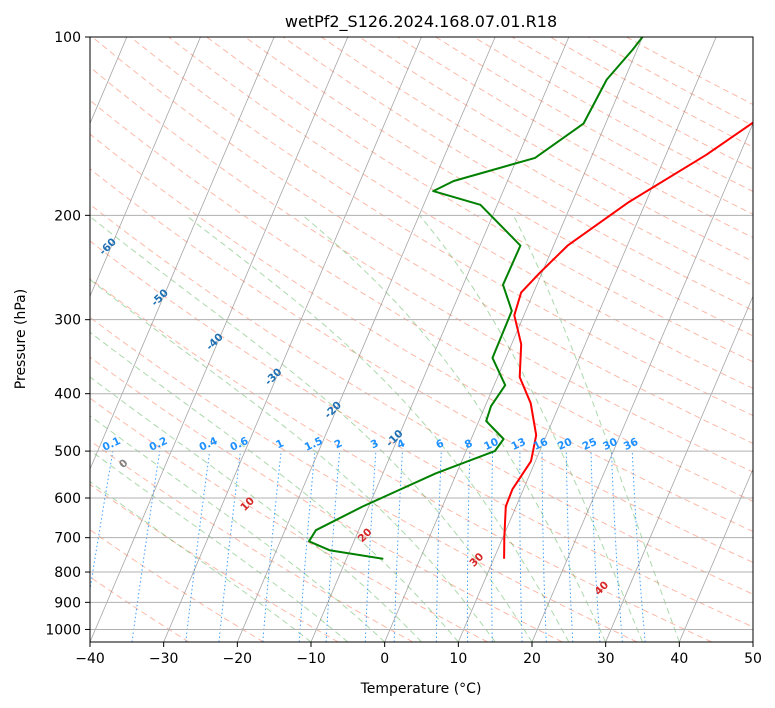 Image resolution: width=775 pixels, height=708 pixels. I want to click on mixing-ratio-label: 8, so click(469, 444).